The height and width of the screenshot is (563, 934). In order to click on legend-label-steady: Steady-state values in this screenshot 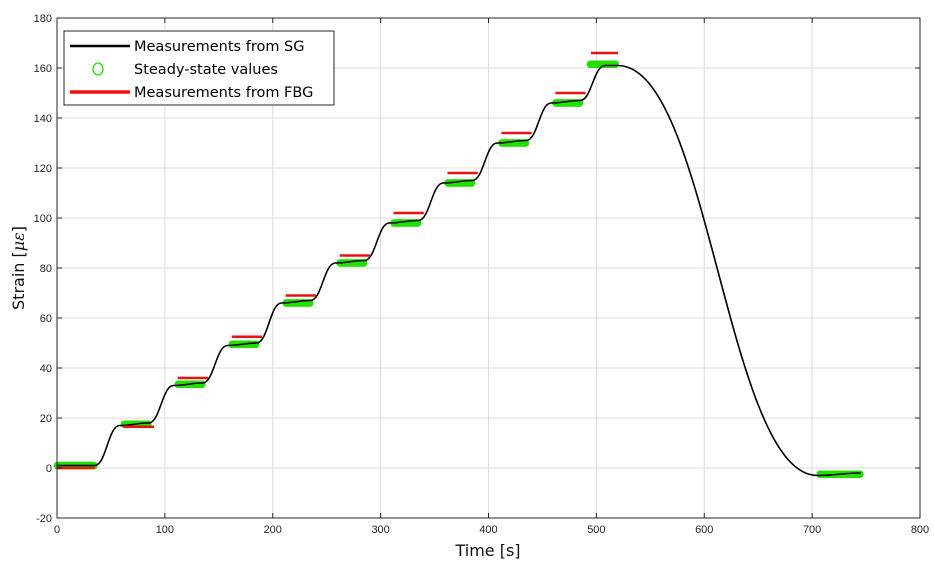, I will do `click(206, 70)`.